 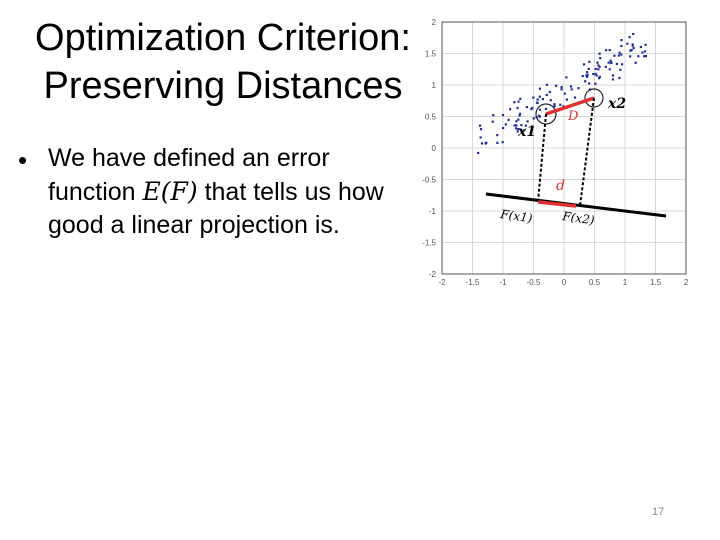 I want to click on x-tick-label: 2, so click(x=686, y=282).